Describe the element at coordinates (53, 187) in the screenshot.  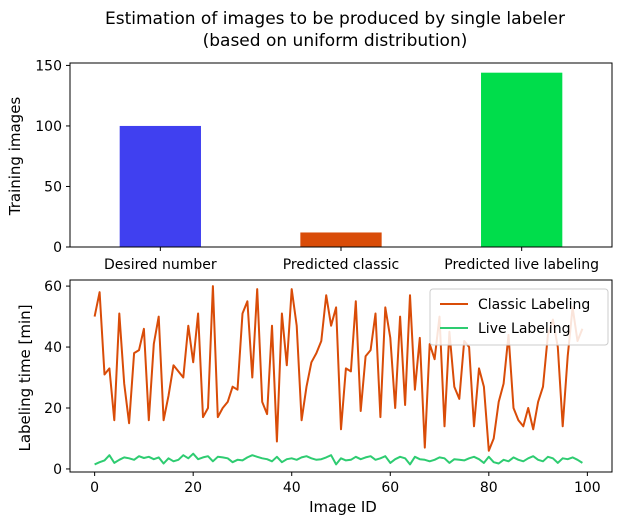
I see `y-tick-label: 50` at that location.